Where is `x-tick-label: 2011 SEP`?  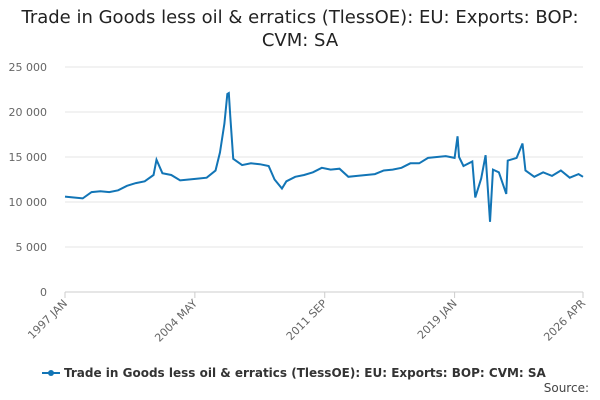 x-tick-label: 2011 SEP is located at coordinates (307, 320).